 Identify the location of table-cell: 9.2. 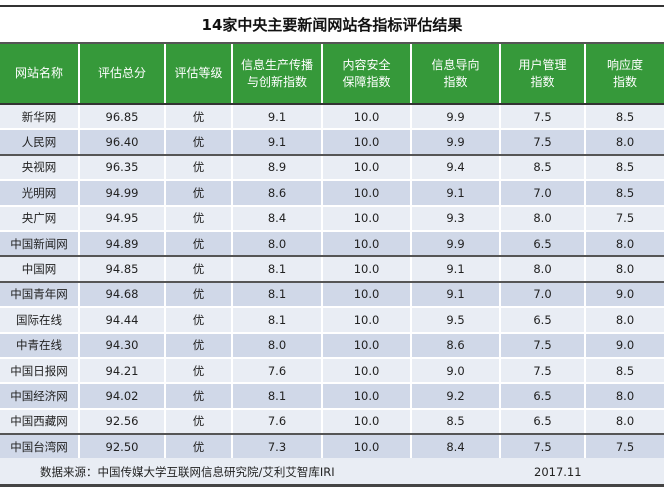
(455, 396).